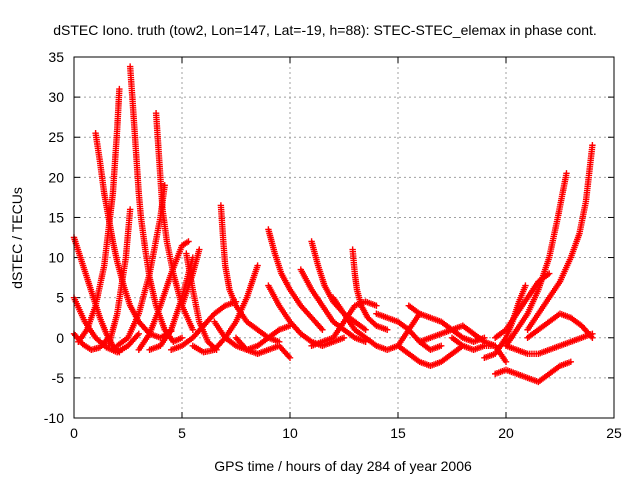  Describe the element at coordinates (56, 258) in the screenshot. I see `y-tick-label: 10` at that location.